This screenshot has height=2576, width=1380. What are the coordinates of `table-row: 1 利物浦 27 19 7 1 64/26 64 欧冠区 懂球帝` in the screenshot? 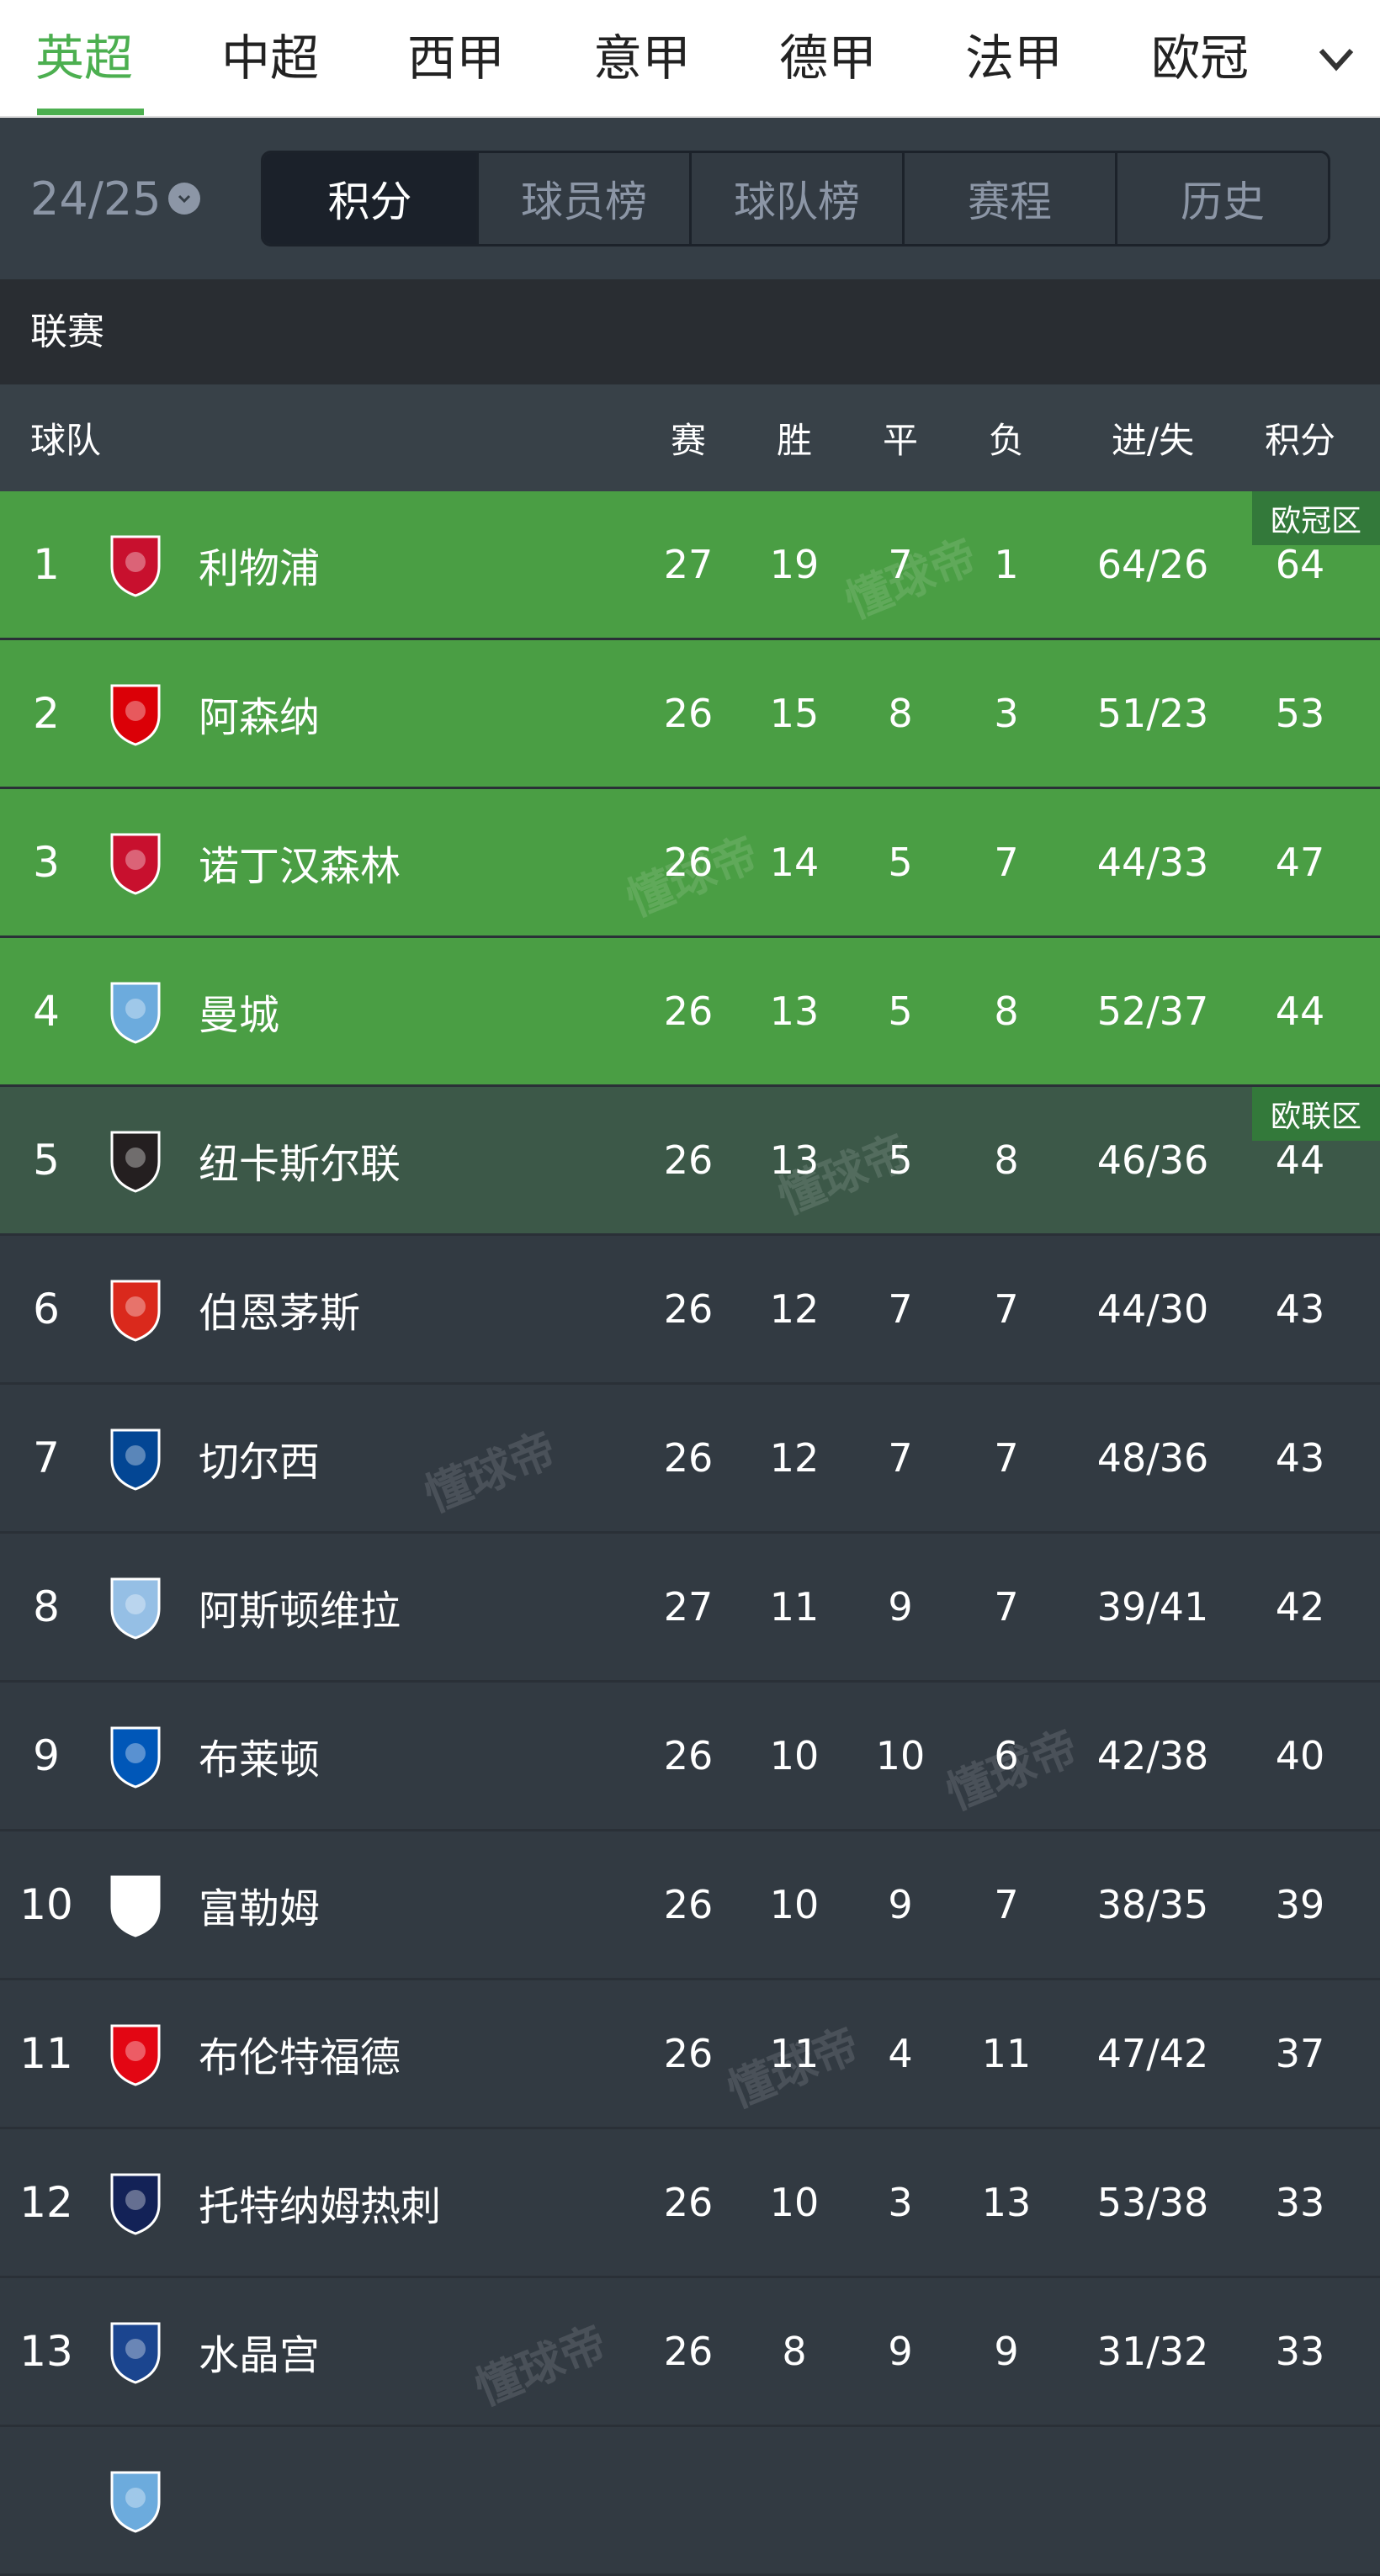 It's located at (690, 565).